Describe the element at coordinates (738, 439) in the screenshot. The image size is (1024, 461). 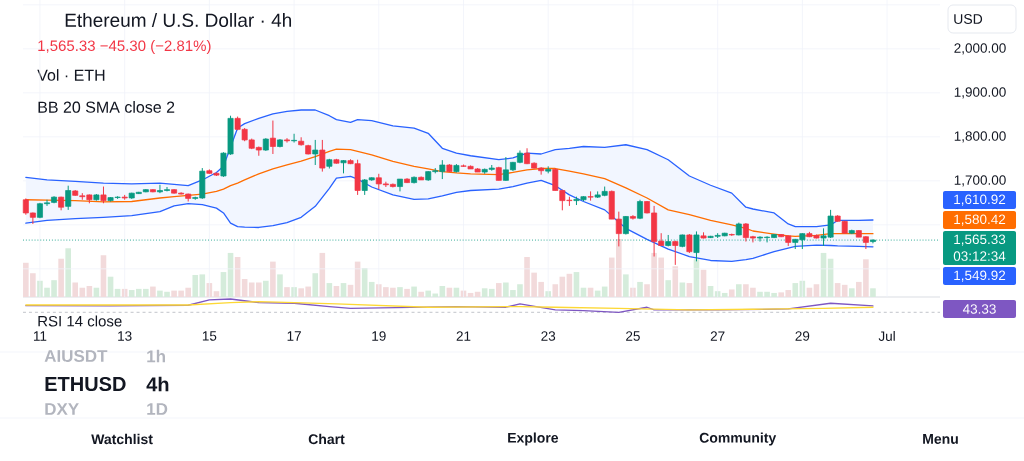
I see `text: Community` at that location.